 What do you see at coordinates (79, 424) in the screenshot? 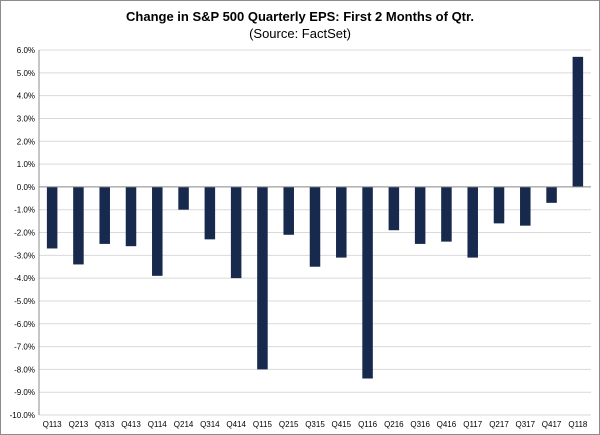
I see `x-tick-label: Q213` at bounding box center [79, 424].